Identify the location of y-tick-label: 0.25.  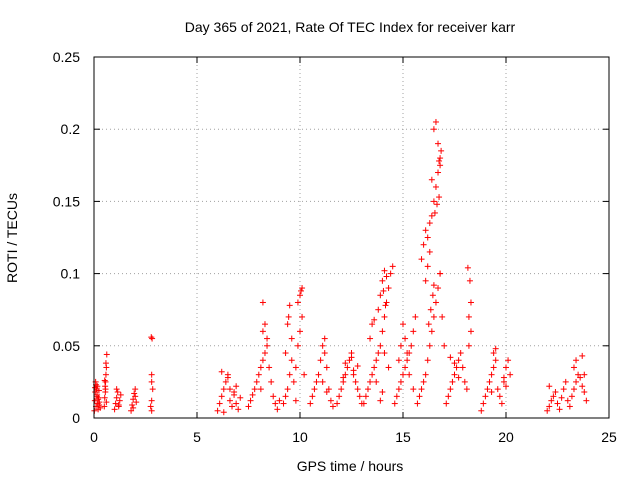
(66, 57).